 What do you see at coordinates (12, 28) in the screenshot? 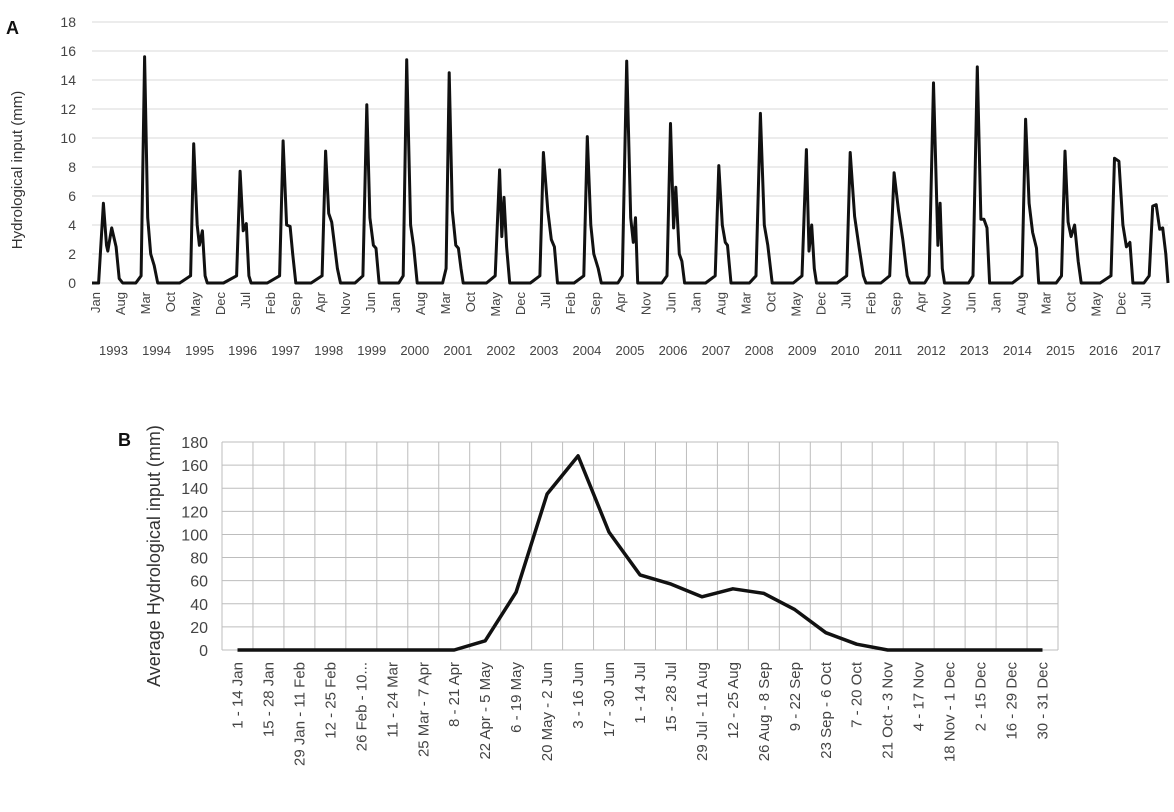
I see `panel-a-letter: A` at bounding box center [12, 28].